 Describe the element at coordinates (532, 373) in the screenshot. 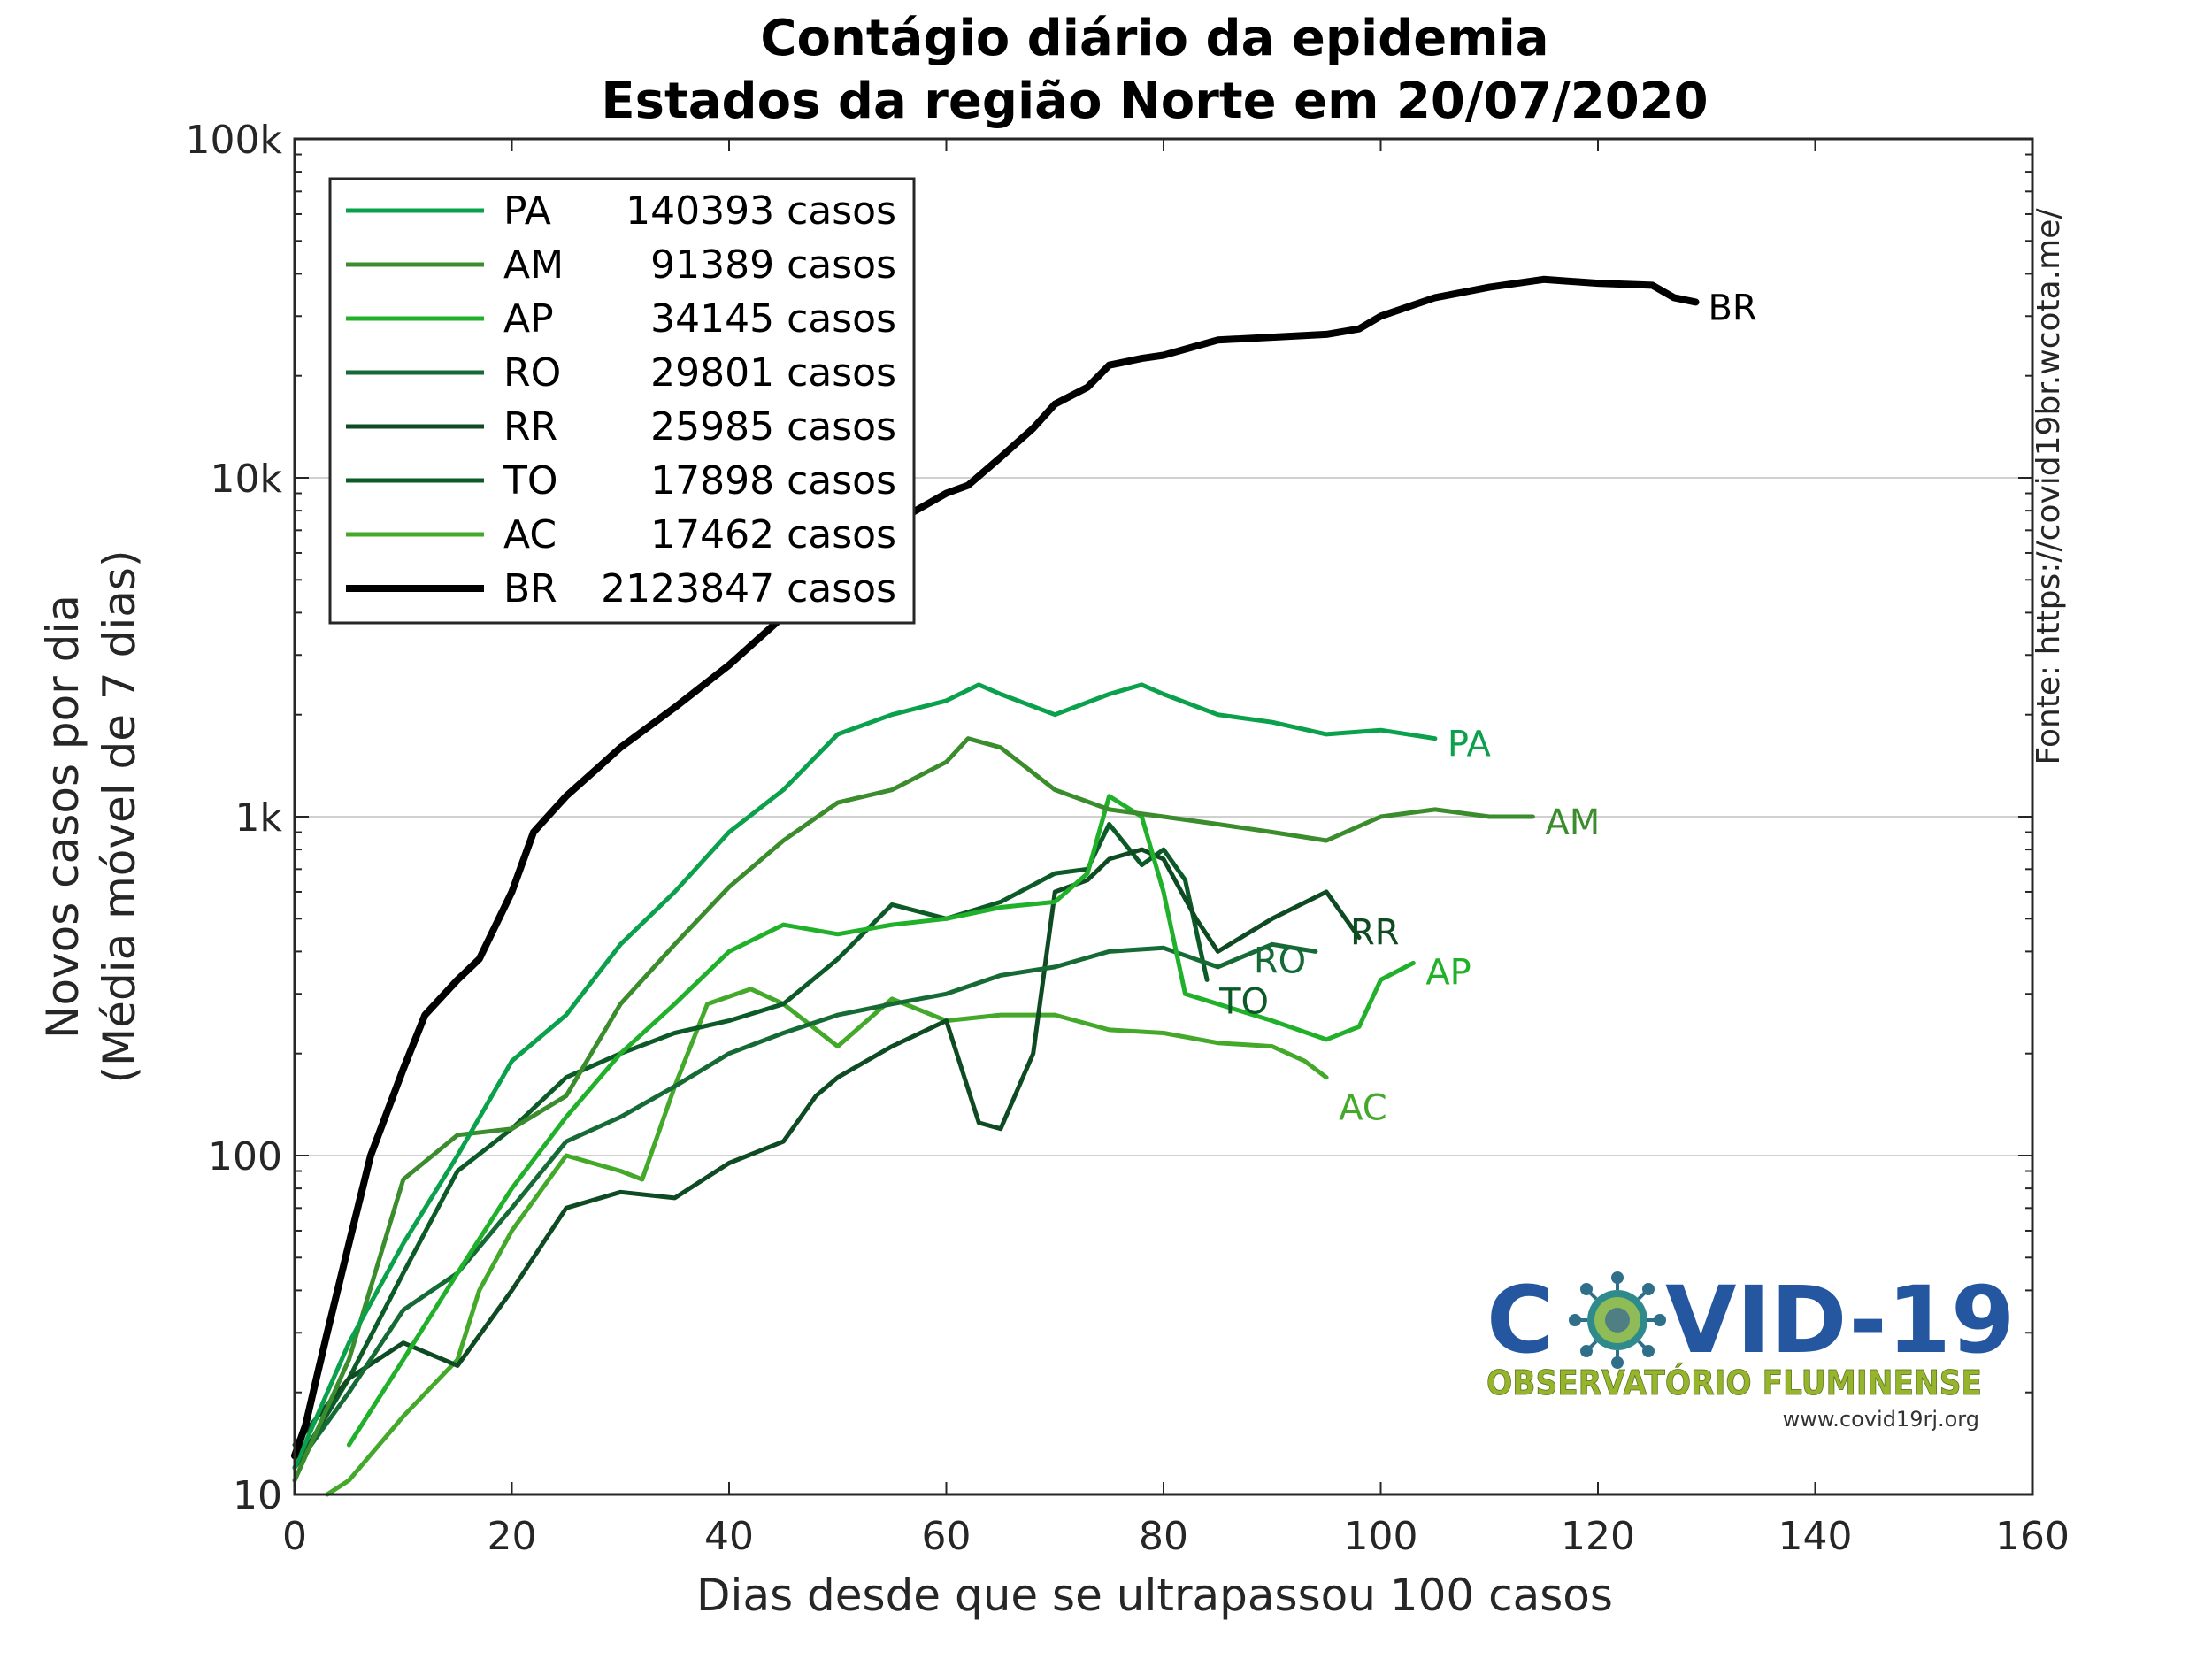

I see `legend-code-ro: RO` at that location.